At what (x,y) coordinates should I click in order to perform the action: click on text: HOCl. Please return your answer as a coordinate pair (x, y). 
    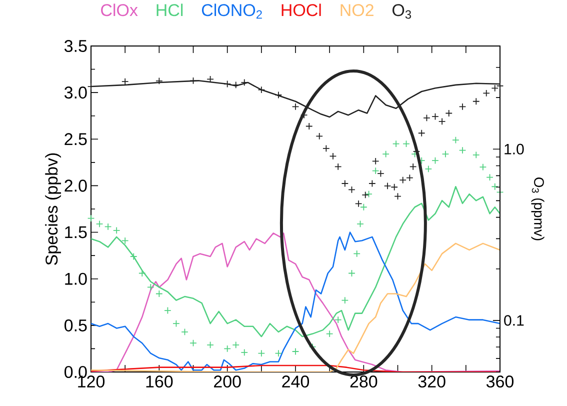
    Looking at the image, I should click on (301, 10).